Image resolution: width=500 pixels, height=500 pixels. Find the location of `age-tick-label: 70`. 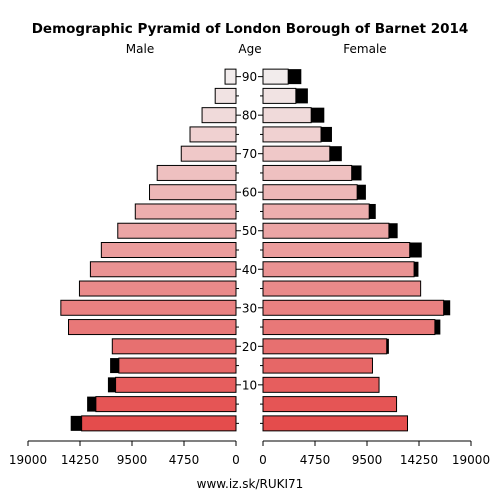

age-tick-label: 70 is located at coordinates (249, 154).